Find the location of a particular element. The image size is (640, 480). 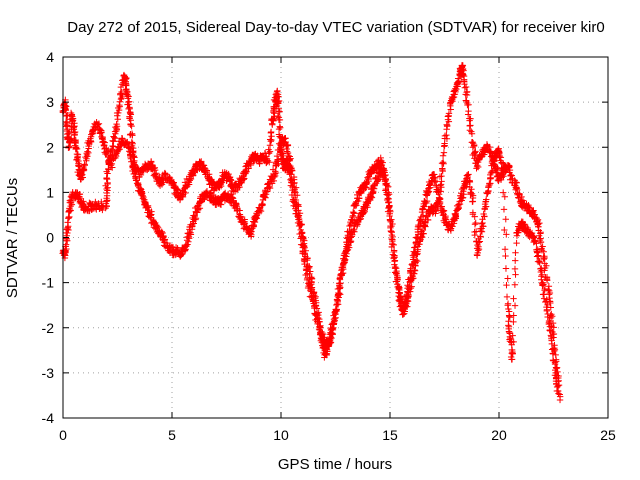

x-tick-label: 25 is located at coordinates (608, 435).